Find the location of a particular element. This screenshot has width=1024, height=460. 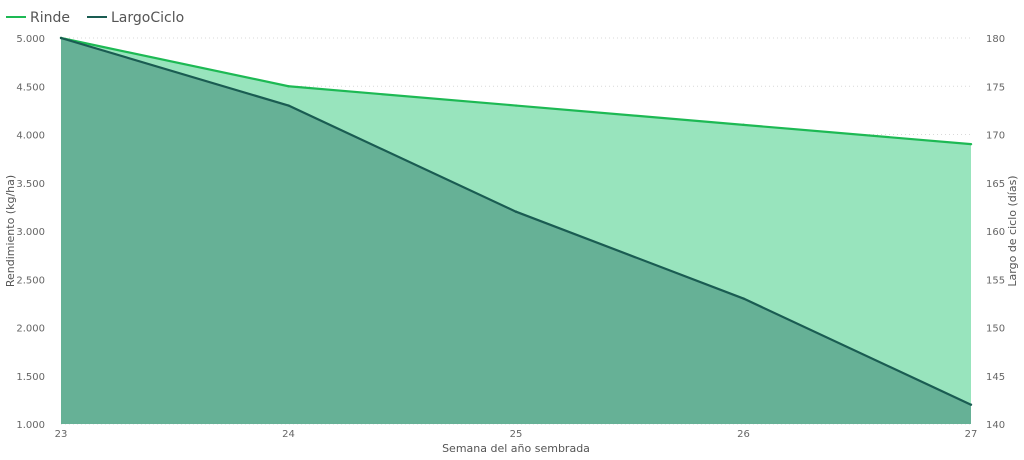

y-left-tick-label: 5.000 is located at coordinates (30, 39).